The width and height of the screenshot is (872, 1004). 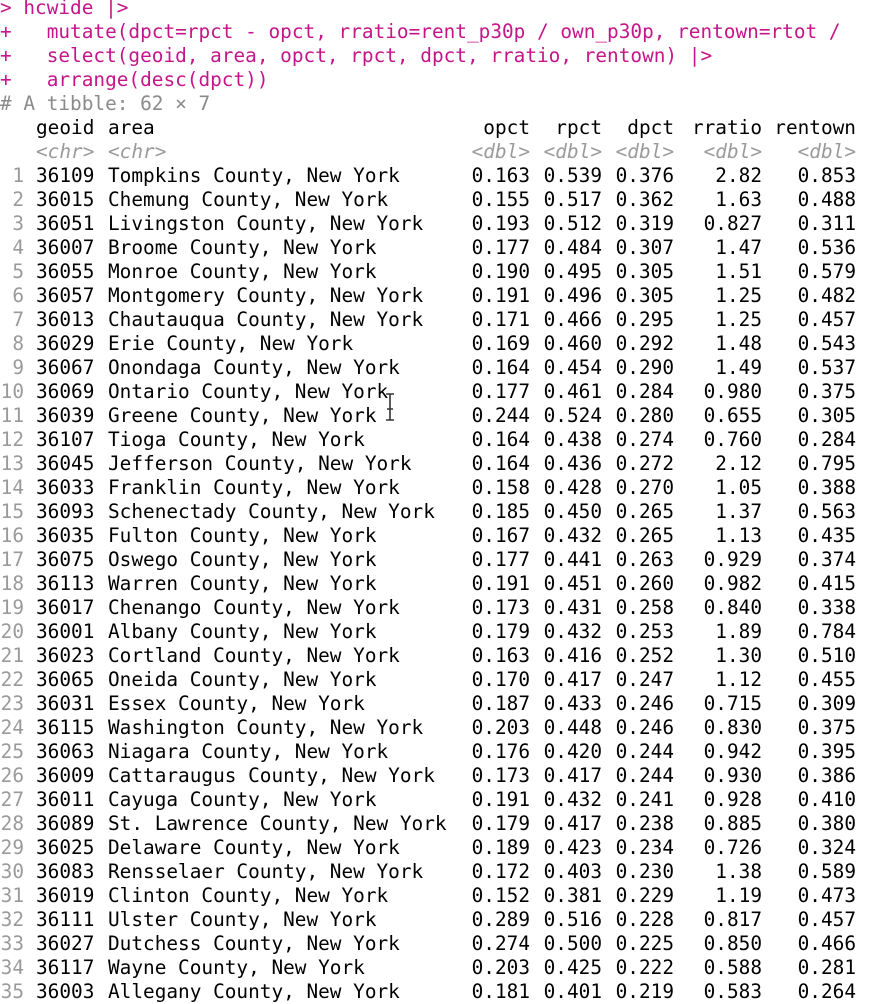 I want to click on column-header-rratio: rratio, so click(x=726, y=127).